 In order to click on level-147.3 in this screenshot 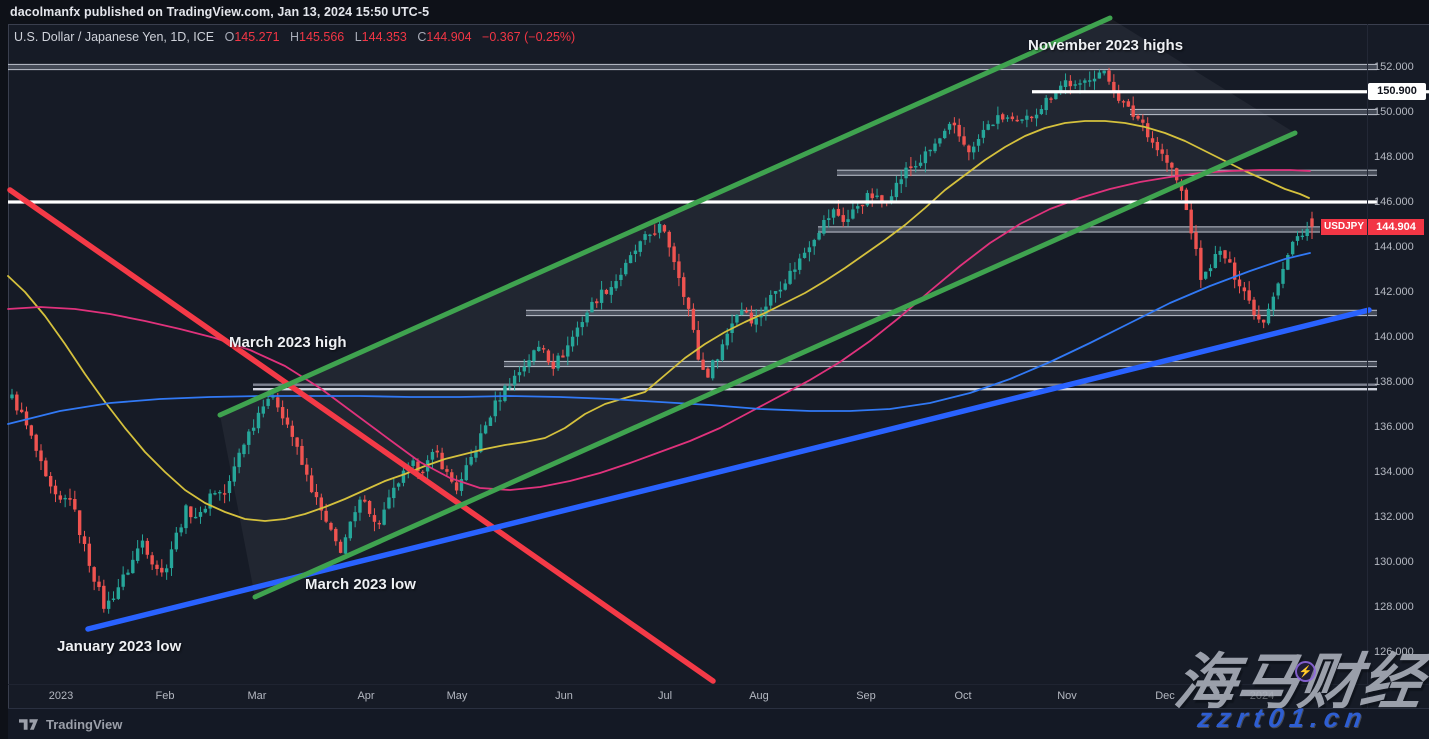, I will do `click(1107, 173)`.